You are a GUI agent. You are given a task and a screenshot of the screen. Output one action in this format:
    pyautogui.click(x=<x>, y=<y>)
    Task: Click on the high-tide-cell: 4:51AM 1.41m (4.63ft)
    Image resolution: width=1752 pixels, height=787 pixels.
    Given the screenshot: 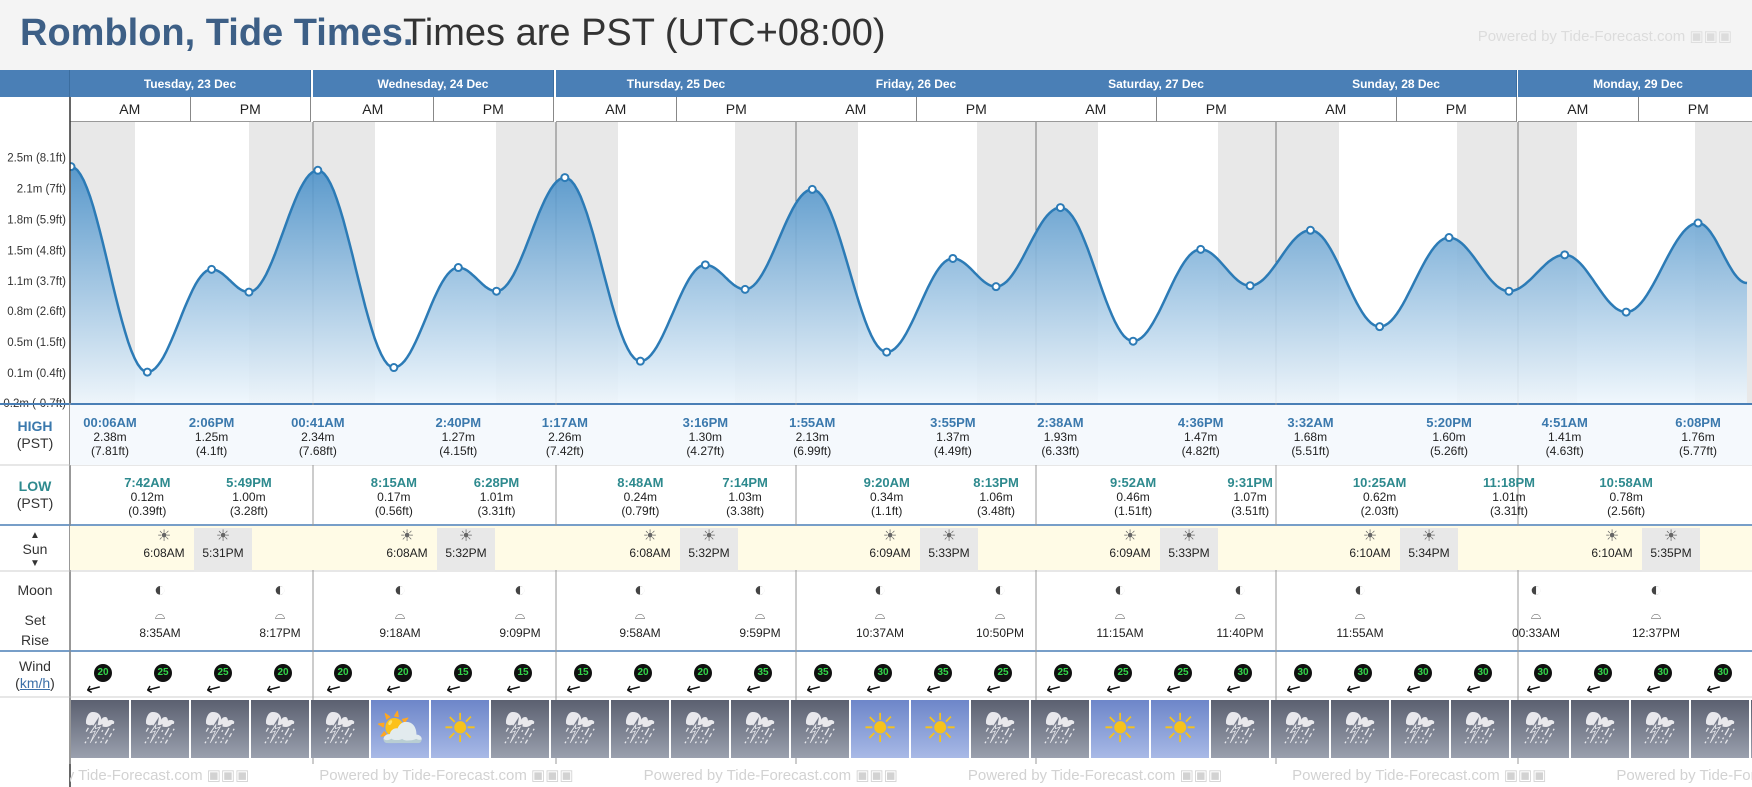 What is the action you would take?
    pyautogui.click(x=1565, y=437)
    